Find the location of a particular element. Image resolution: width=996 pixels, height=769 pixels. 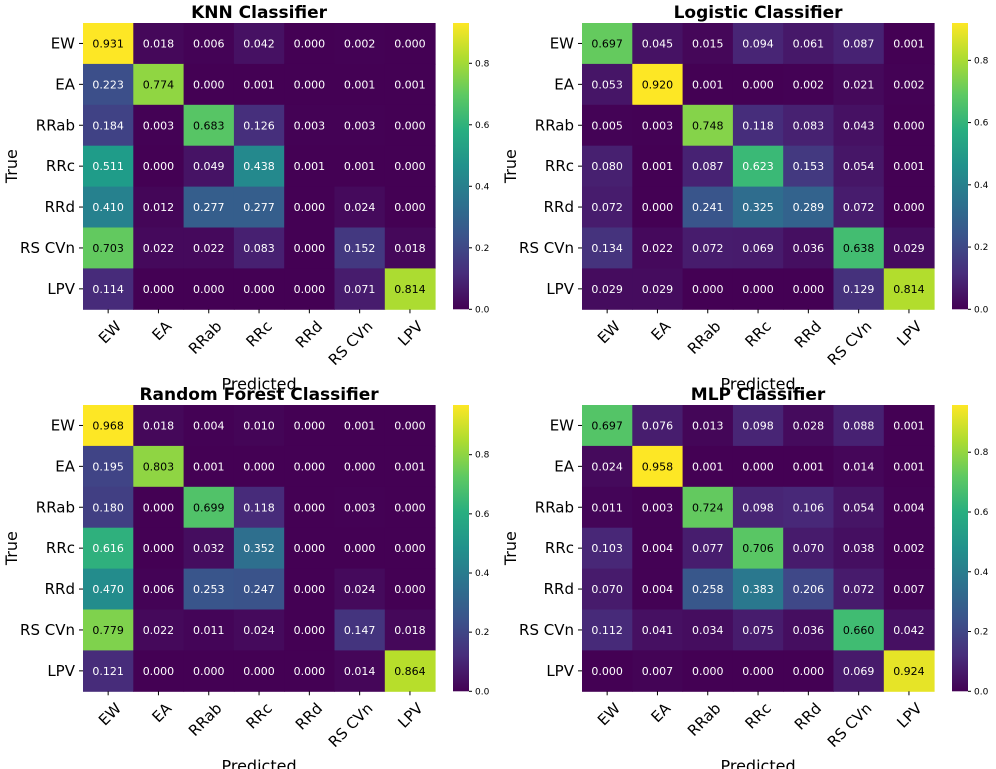

cell-value-label: 0.470 is located at coordinates (108, 589).